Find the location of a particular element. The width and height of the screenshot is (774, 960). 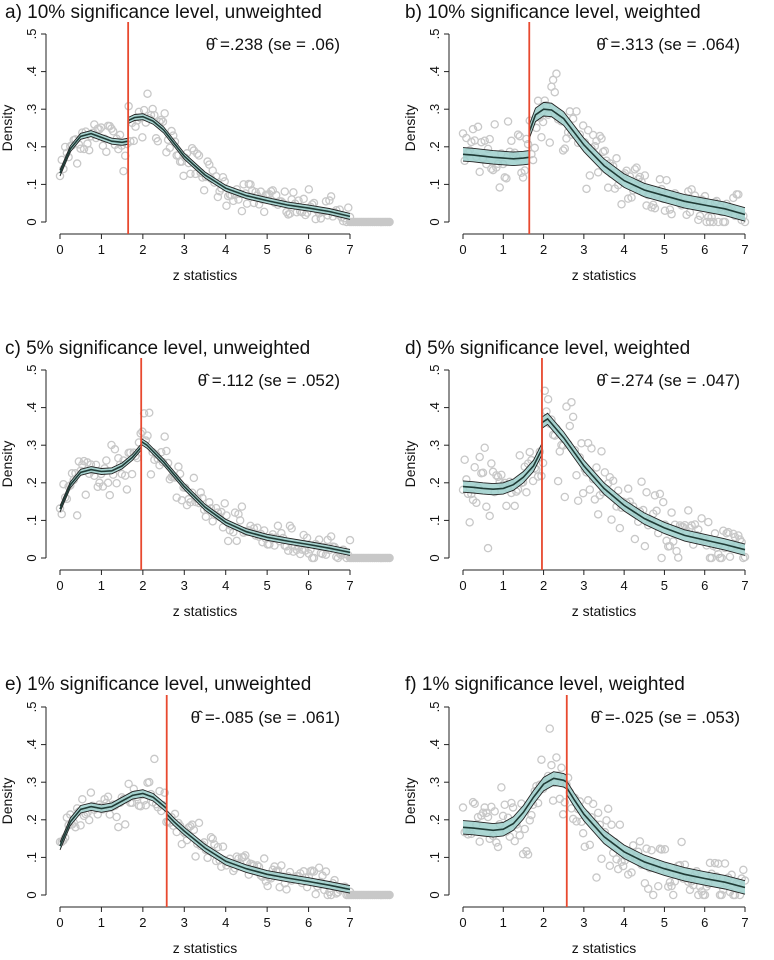

theta-annotation: θ̂ =.274 (se = .047) is located at coordinates (668, 380).